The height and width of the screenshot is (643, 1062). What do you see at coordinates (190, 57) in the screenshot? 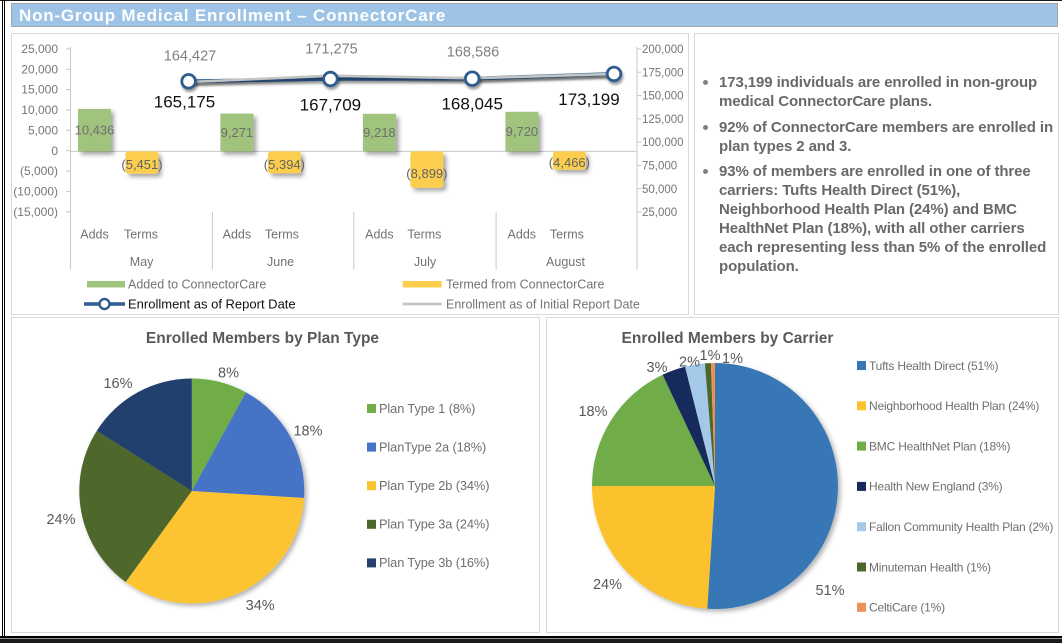
I see `svg-text: 164,427` at bounding box center [190, 57].